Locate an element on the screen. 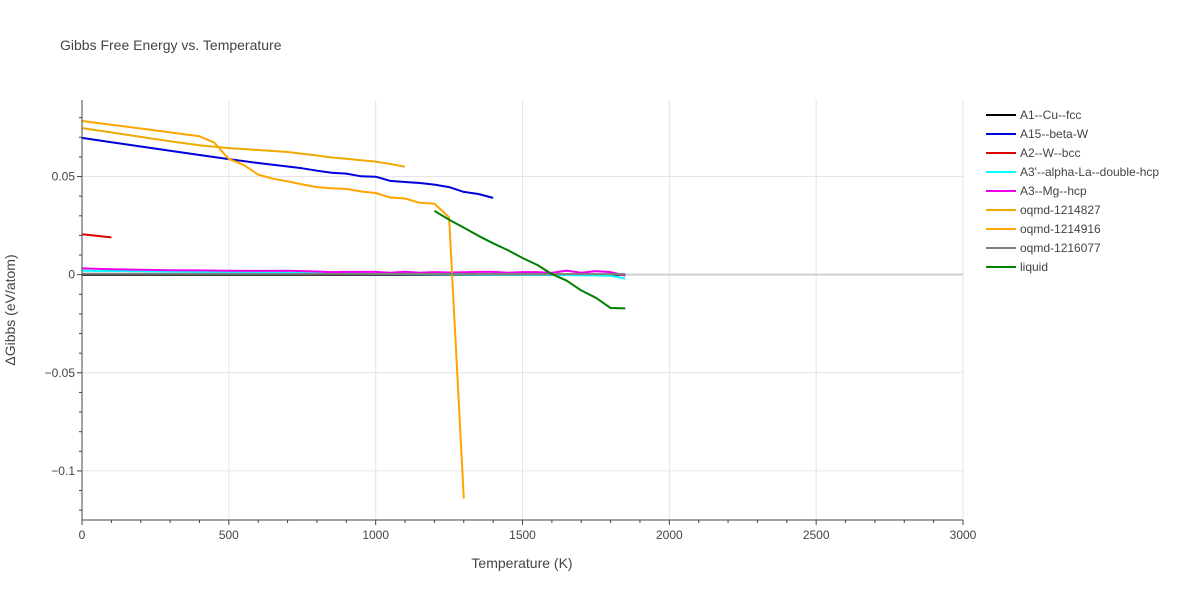  legend-label: A3'--alpha-La--double-hcp is located at coordinates (1089, 172).